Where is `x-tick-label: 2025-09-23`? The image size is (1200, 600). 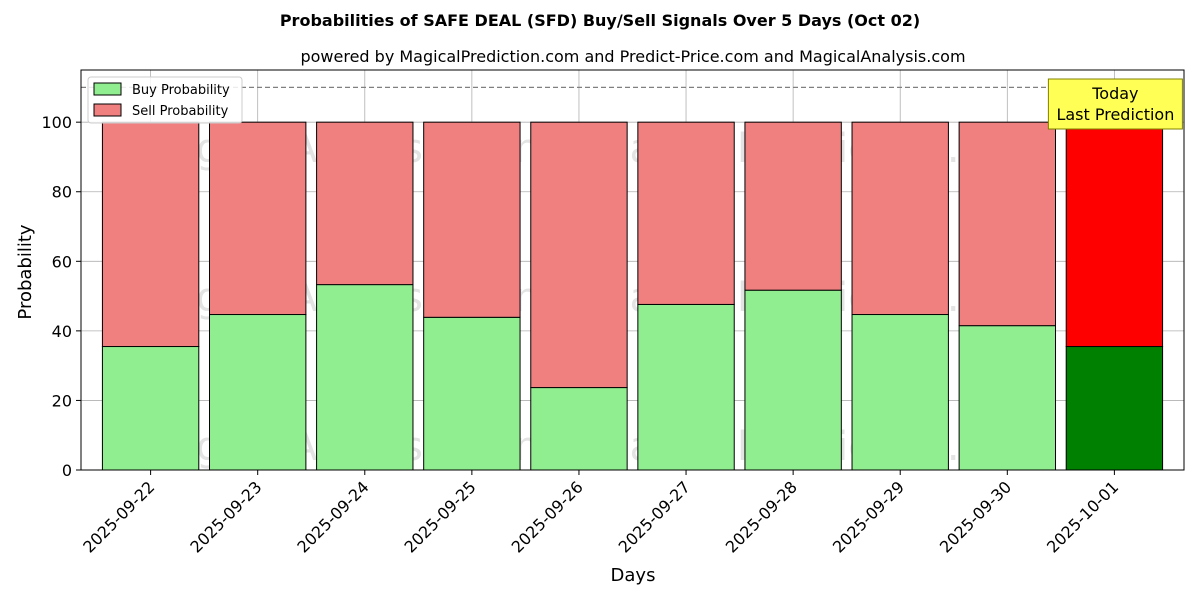 x-tick-label: 2025-09-23 is located at coordinates (225, 516).